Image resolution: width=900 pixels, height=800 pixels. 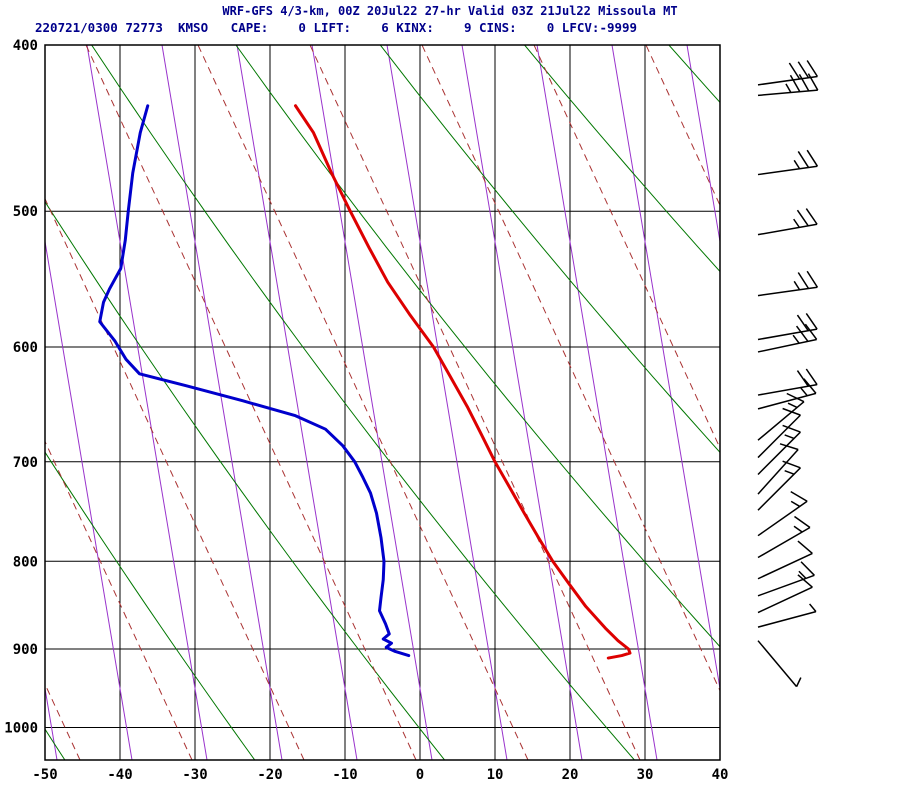 What do you see at coordinates (25, 463) in the screenshot?
I see `pressure-axis-label: 700` at bounding box center [25, 463].